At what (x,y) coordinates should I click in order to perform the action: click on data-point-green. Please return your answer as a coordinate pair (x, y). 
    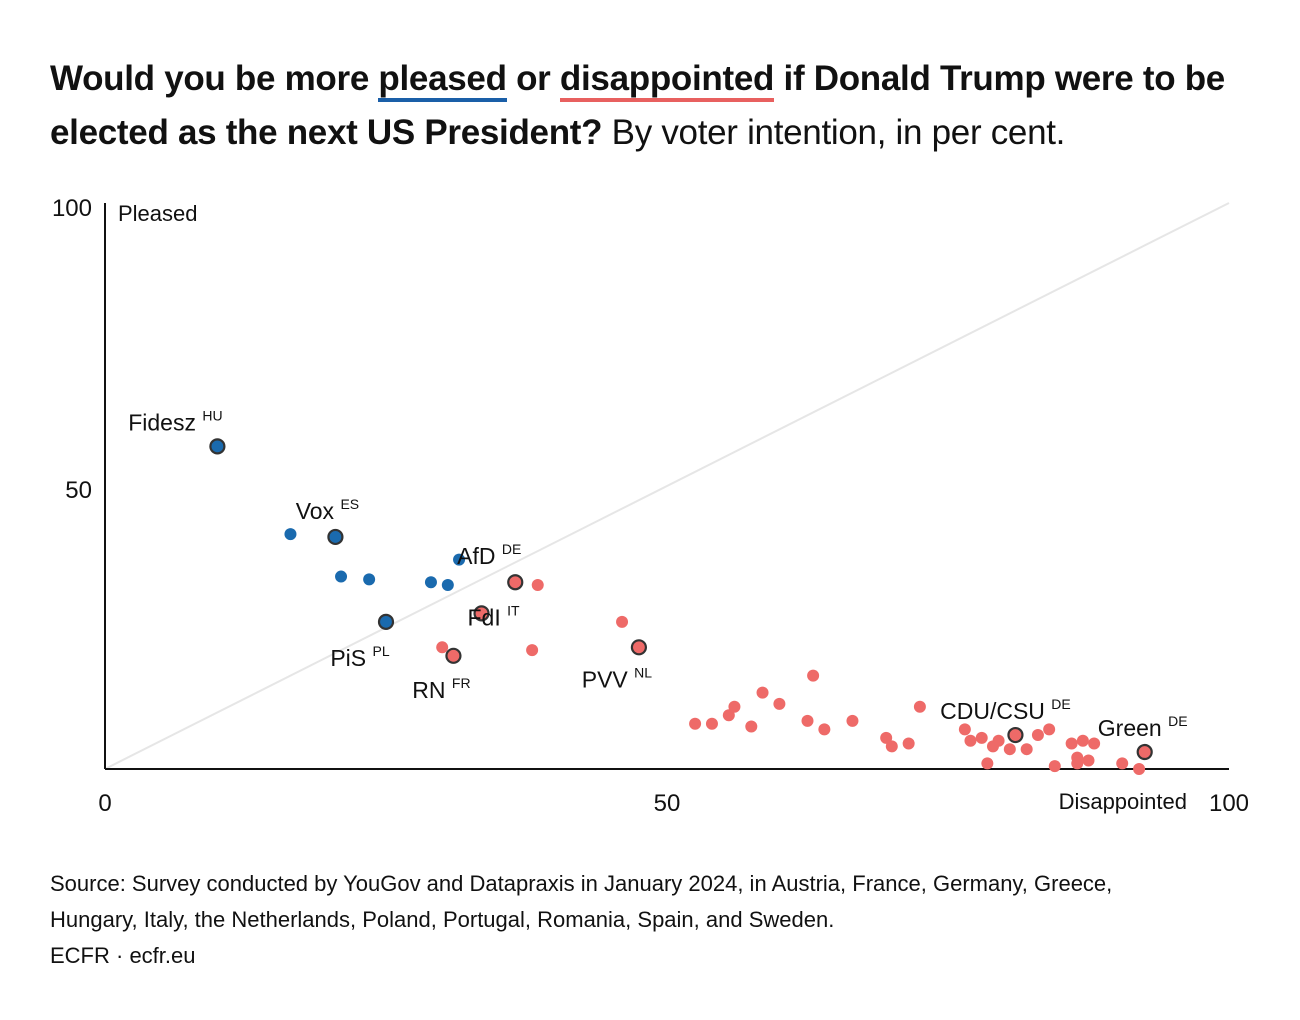
    Looking at the image, I should click on (1144, 752).